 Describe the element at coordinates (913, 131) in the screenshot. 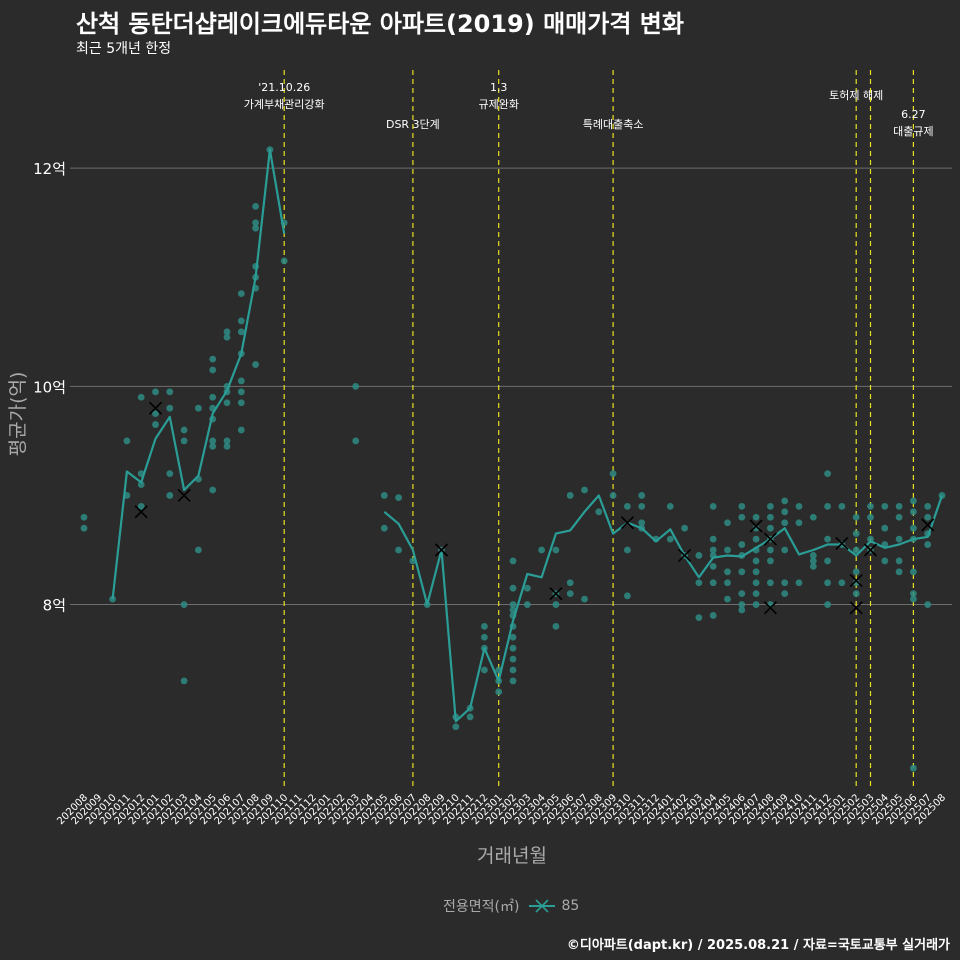

I see `event-annotation: 대출규제` at that location.